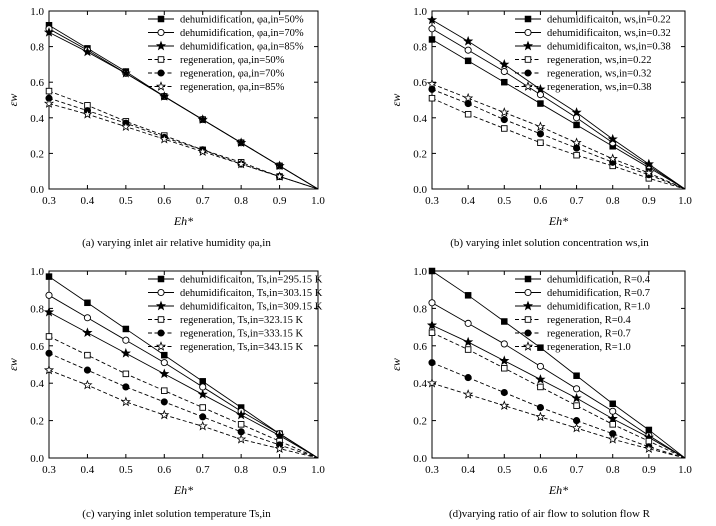 The width and height of the screenshot is (716, 526). Describe the element at coordinates (232, 87) in the screenshot. I see `legend-label: regeneration, φa,in=85%` at that location.